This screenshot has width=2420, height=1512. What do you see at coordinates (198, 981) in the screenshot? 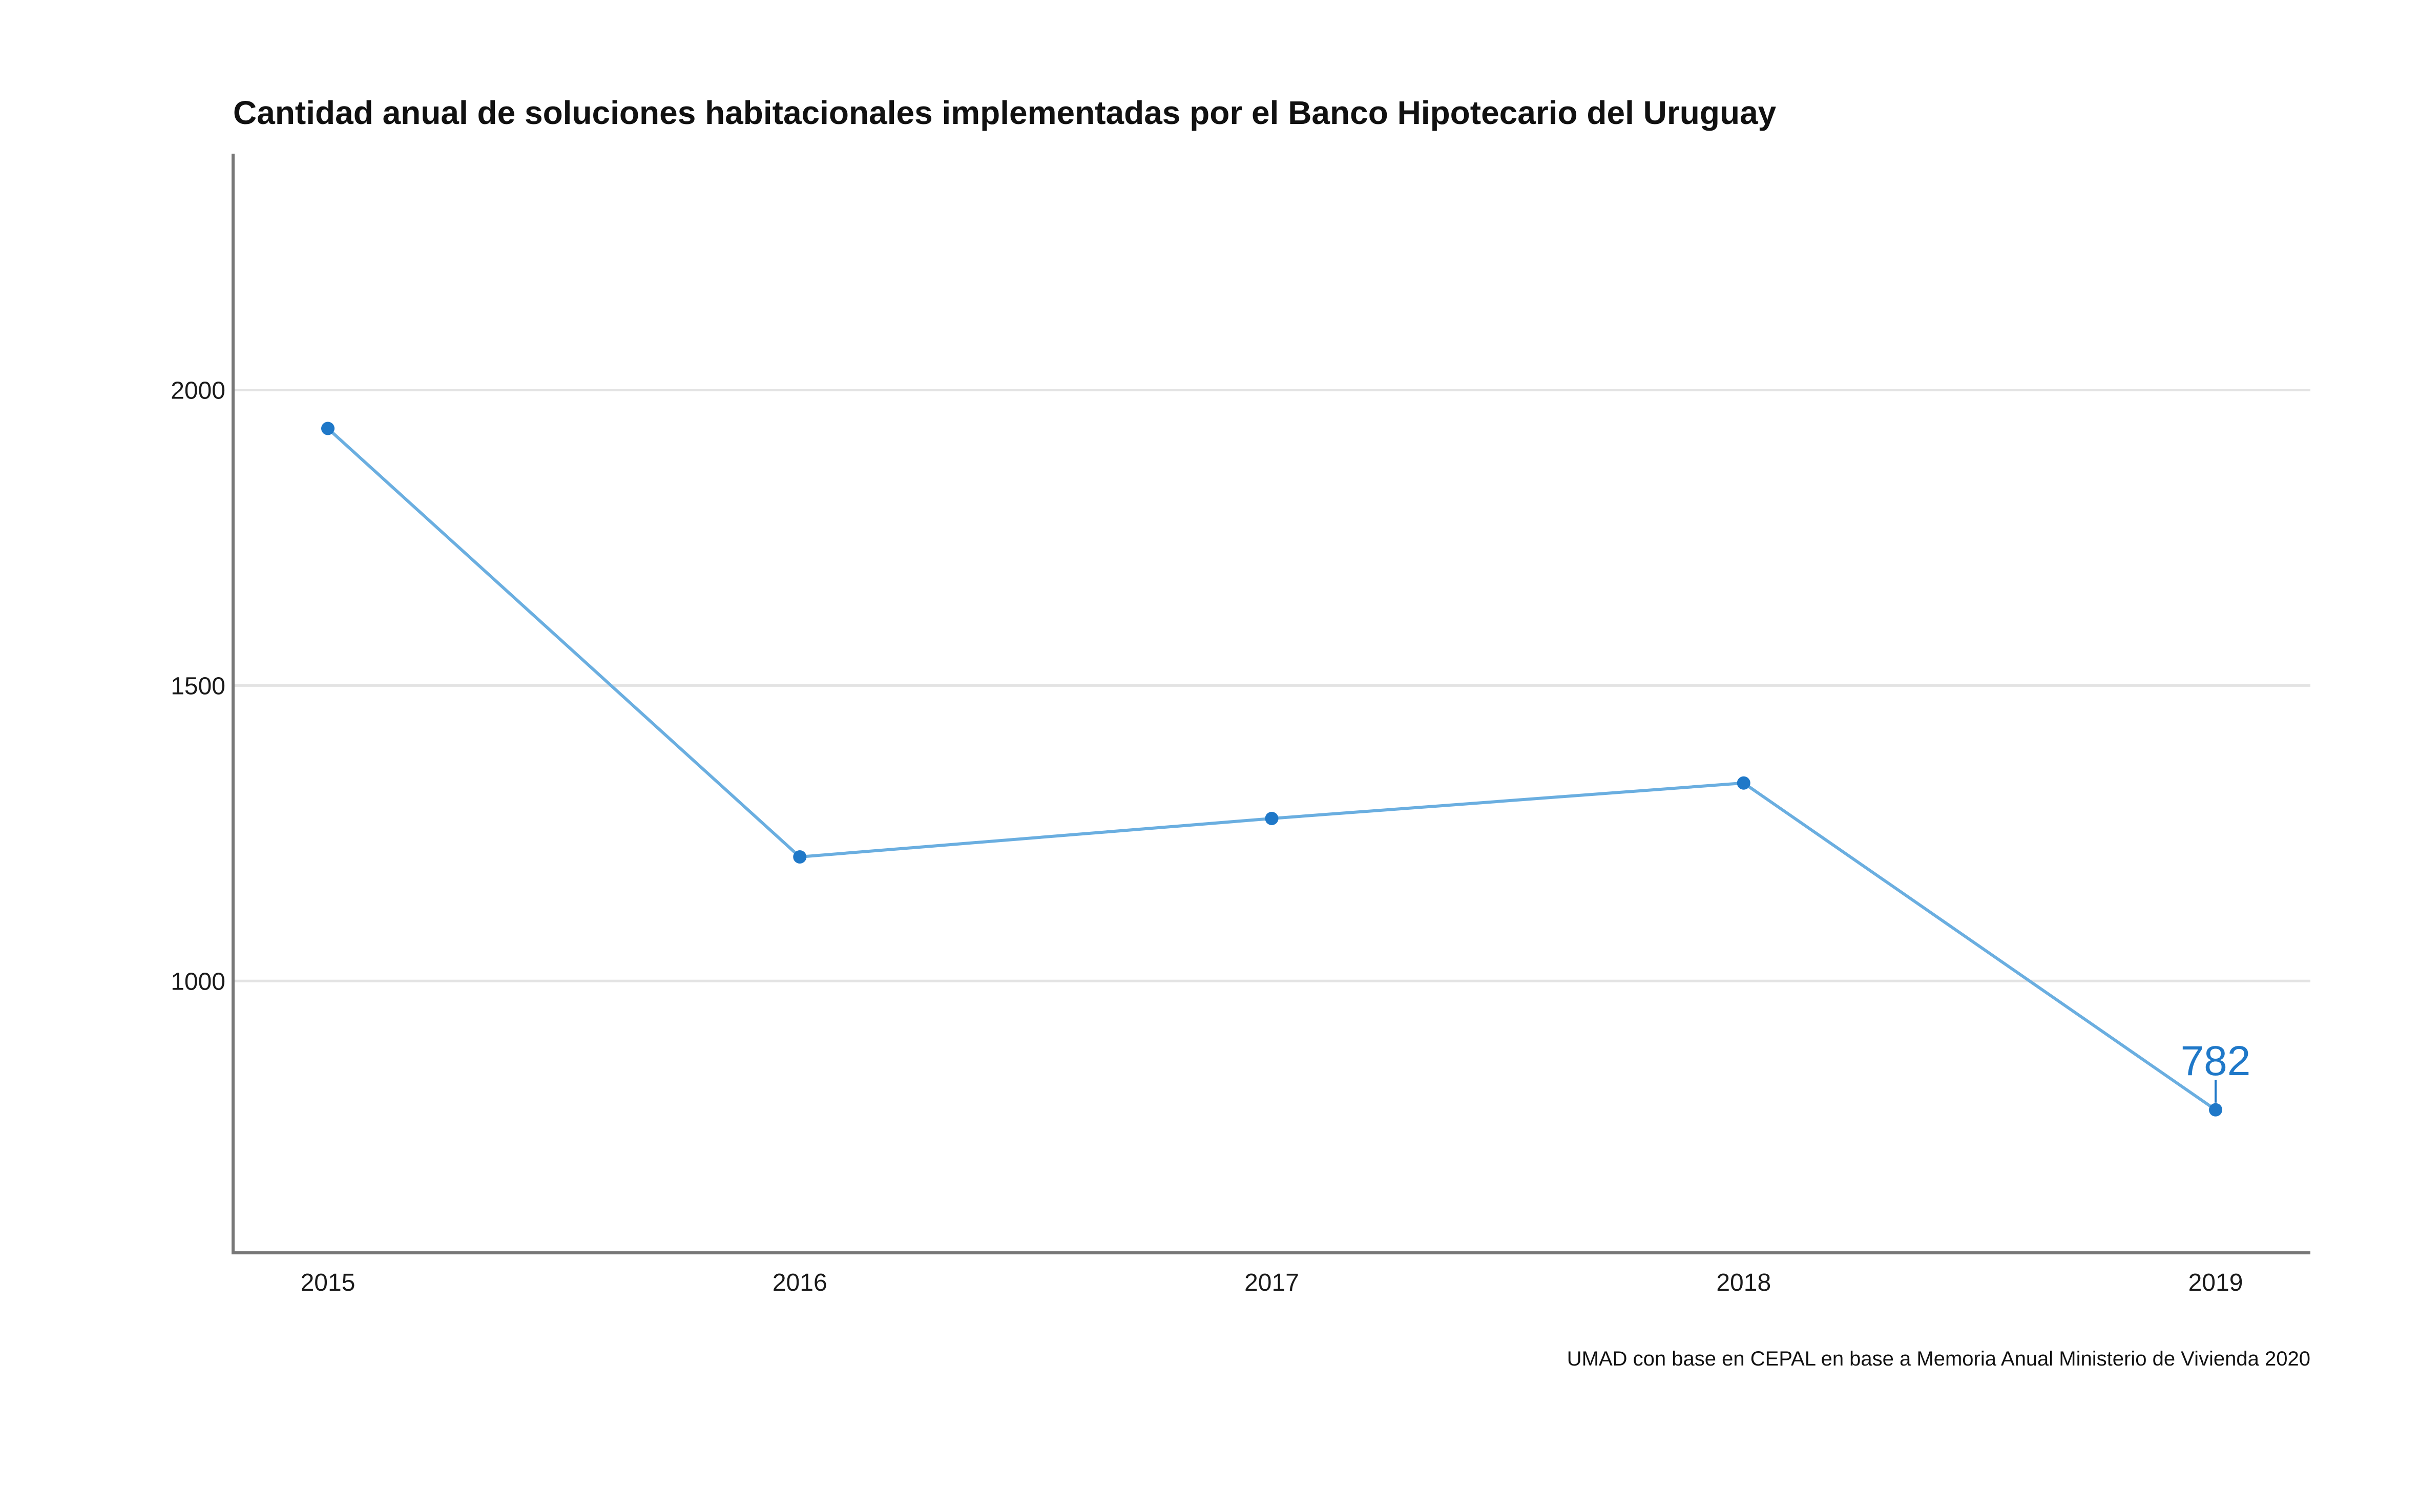
I see `y-tick-label: 1000` at bounding box center [198, 981].